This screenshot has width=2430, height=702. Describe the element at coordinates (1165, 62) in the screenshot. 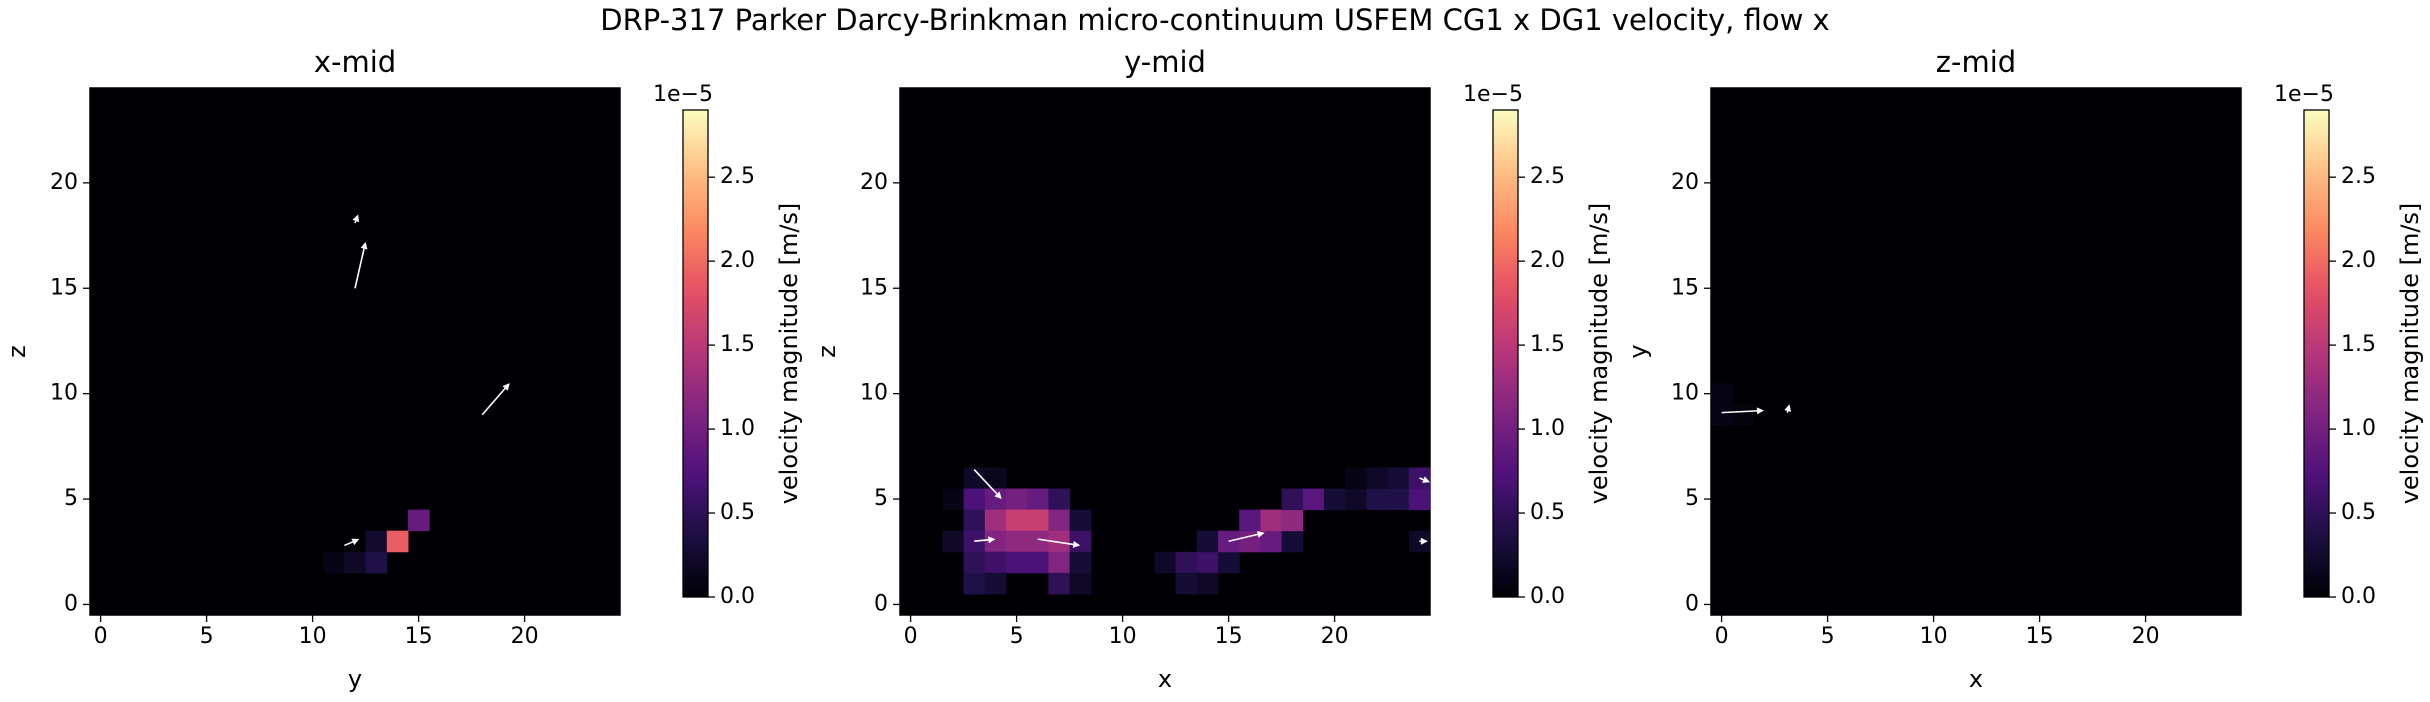

I see `panel-title: y-mid` at that location.